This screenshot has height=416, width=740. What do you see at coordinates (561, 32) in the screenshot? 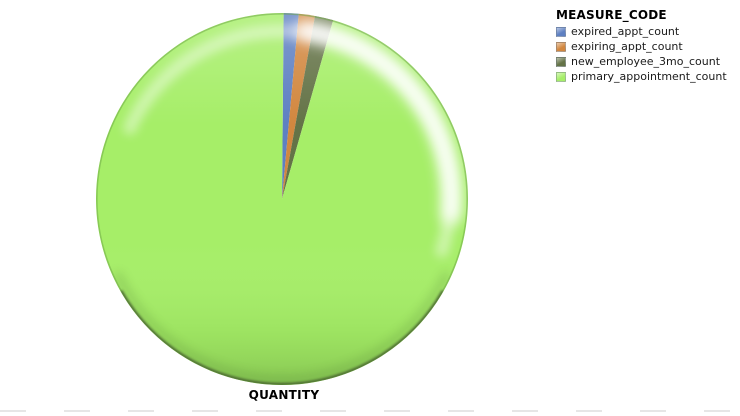
I see `legend-swatch-expired` at bounding box center [561, 32].